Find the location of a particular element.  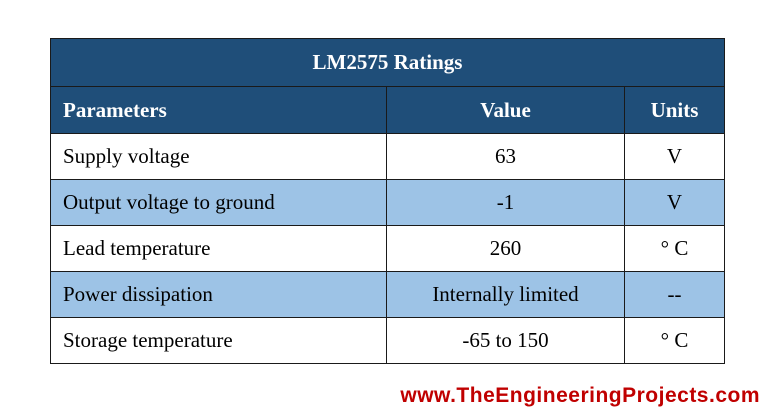

value-cell: Internally limited is located at coordinates (505, 294).